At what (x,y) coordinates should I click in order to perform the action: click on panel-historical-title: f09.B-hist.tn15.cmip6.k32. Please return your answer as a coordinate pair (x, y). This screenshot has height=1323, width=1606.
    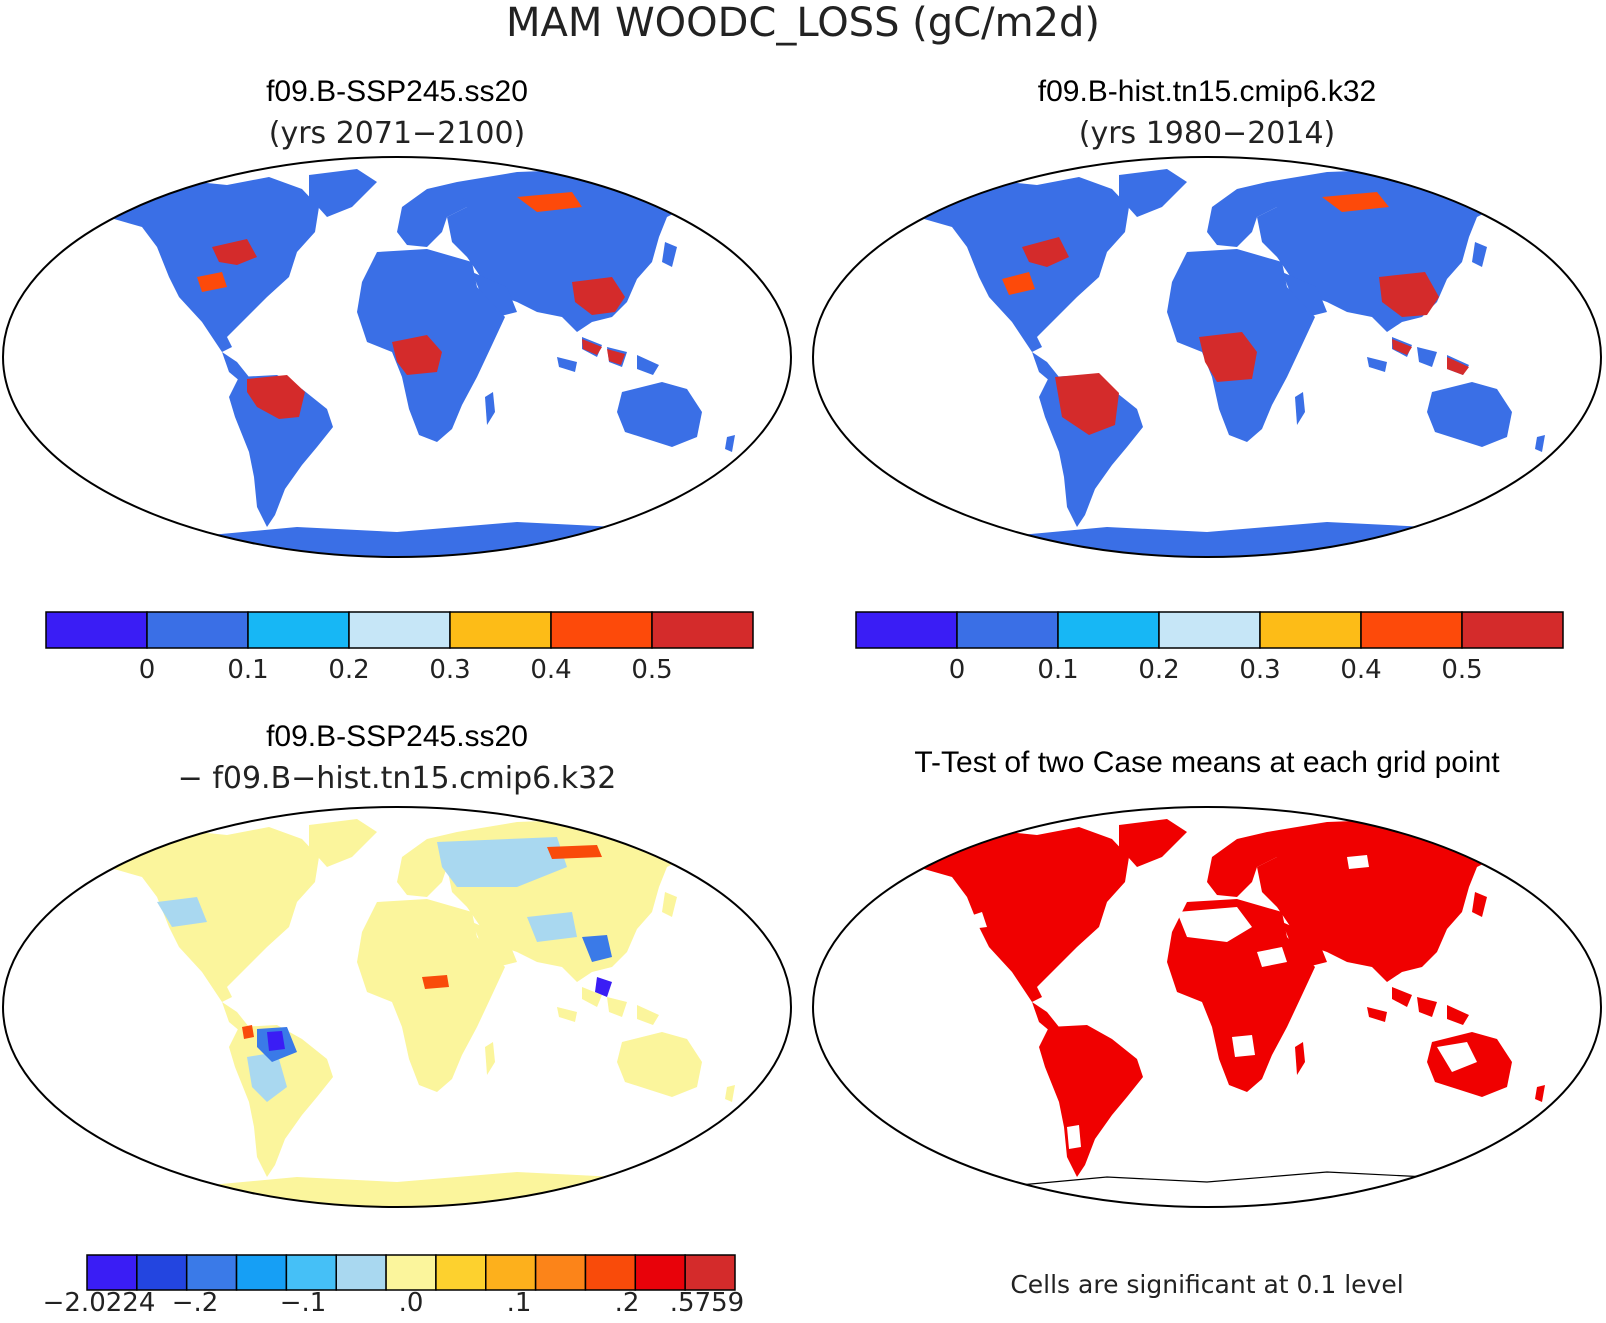
    Looking at the image, I should click on (1207, 91).